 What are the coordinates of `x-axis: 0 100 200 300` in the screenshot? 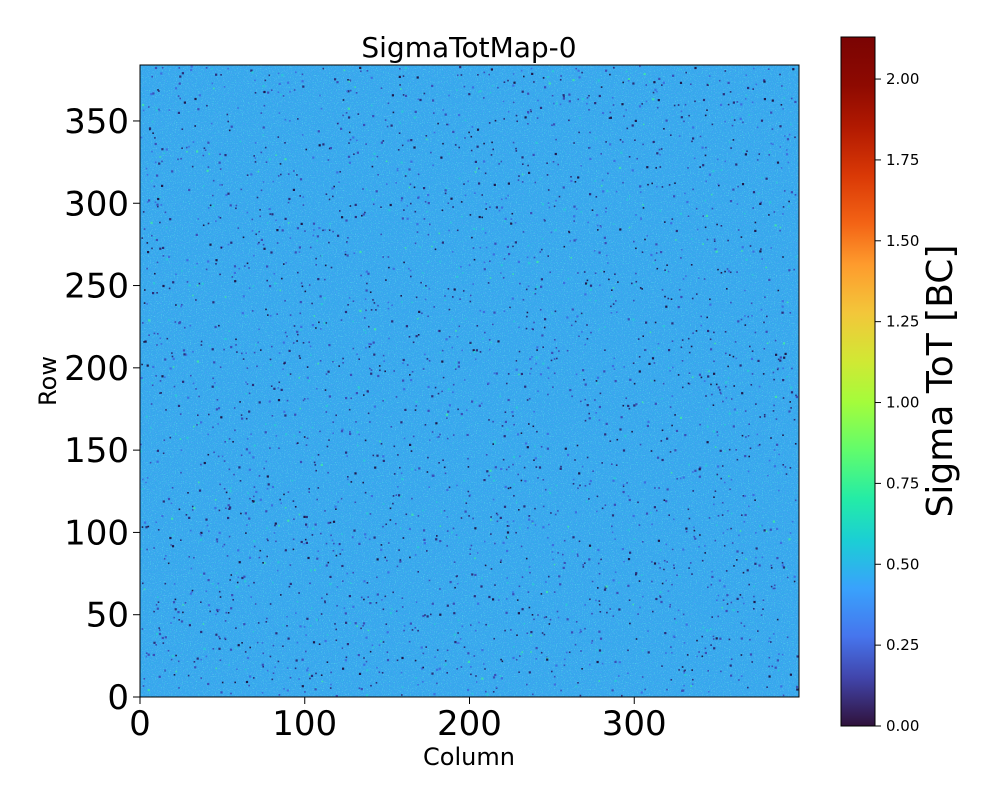 It's located at (398, 720).